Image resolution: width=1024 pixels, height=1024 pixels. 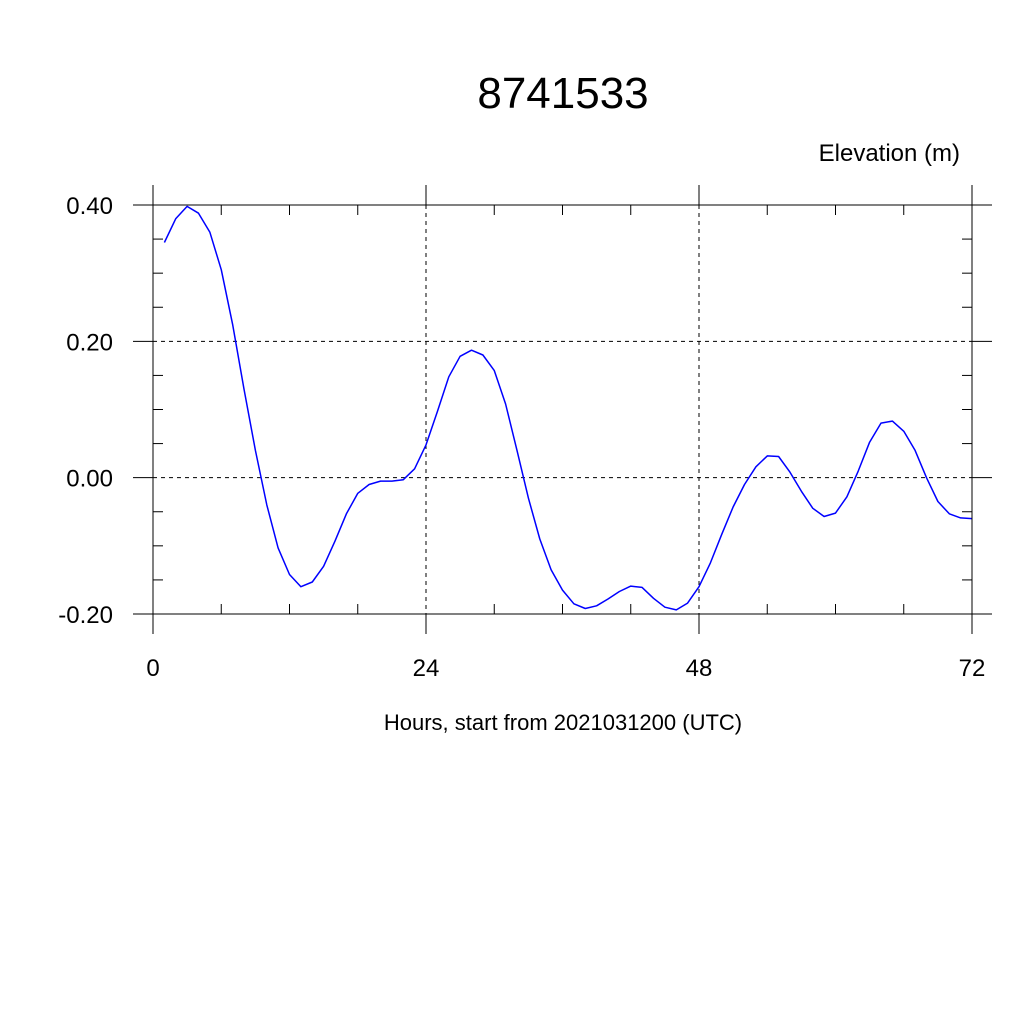 I want to click on x-tick-label: 24, so click(x=426, y=668).